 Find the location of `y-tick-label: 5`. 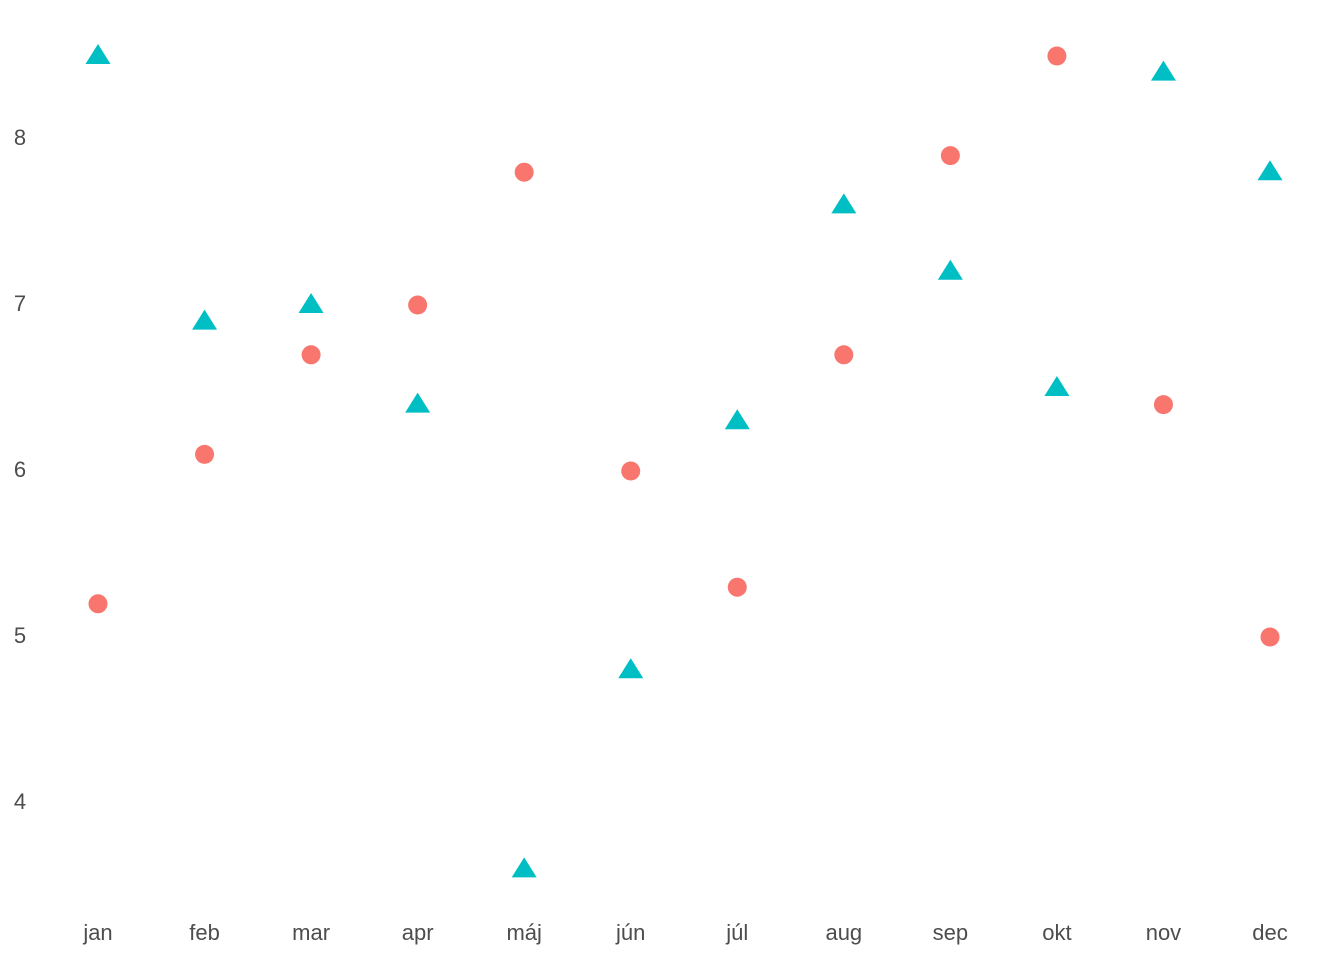

y-tick-label: 5 is located at coordinates (20, 635).